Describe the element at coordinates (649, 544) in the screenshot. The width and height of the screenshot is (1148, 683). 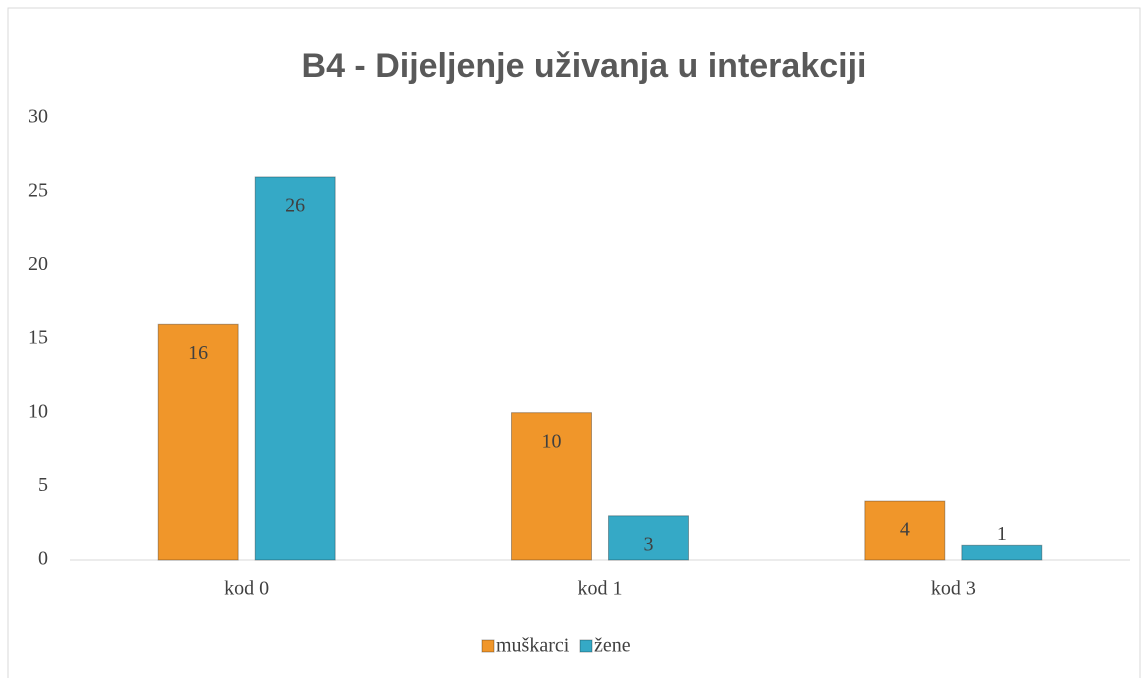
I see `data-label: 3` at that location.